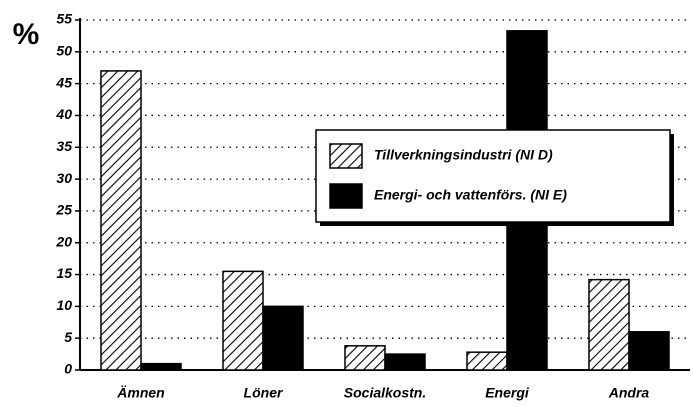 Image resolution: width=693 pixels, height=407 pixels. What do you see at coordinates (63, 210) in the screenshot?
I see `y-tick-label: 25` at bounding box center [63, 210].